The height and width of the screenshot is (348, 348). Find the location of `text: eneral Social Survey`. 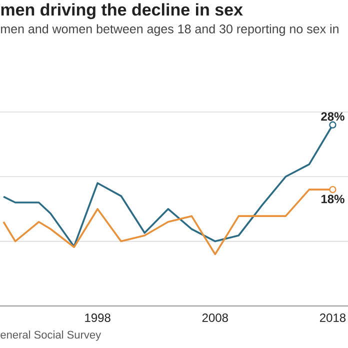

text: eneral Social Survey is located at coordinates (51, 335).